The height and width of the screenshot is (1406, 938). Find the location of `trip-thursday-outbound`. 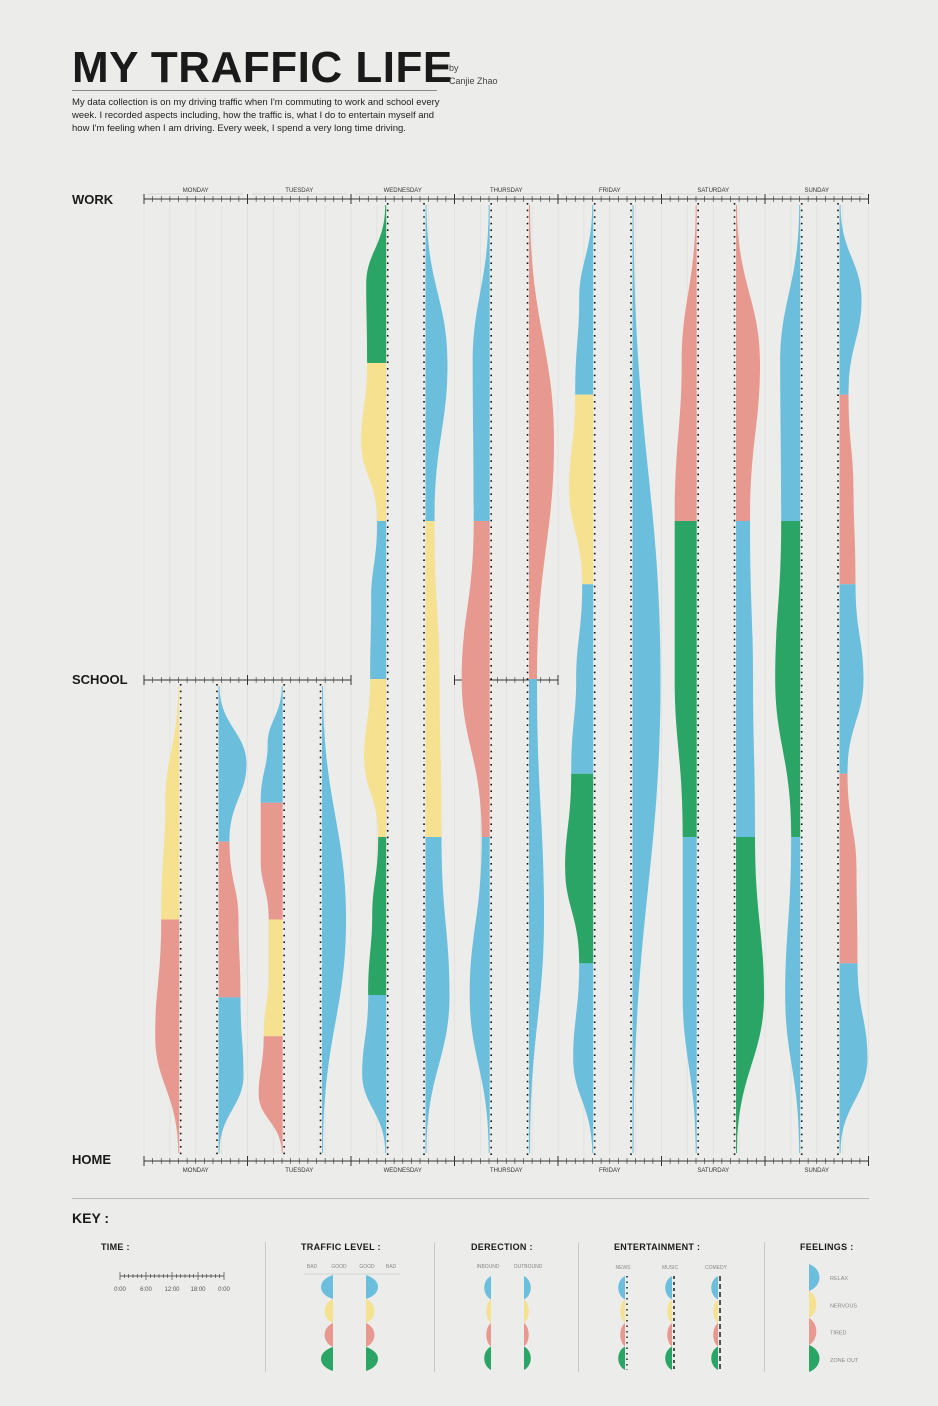

trip-thursday-outbound is located at coordinates (476, 680).